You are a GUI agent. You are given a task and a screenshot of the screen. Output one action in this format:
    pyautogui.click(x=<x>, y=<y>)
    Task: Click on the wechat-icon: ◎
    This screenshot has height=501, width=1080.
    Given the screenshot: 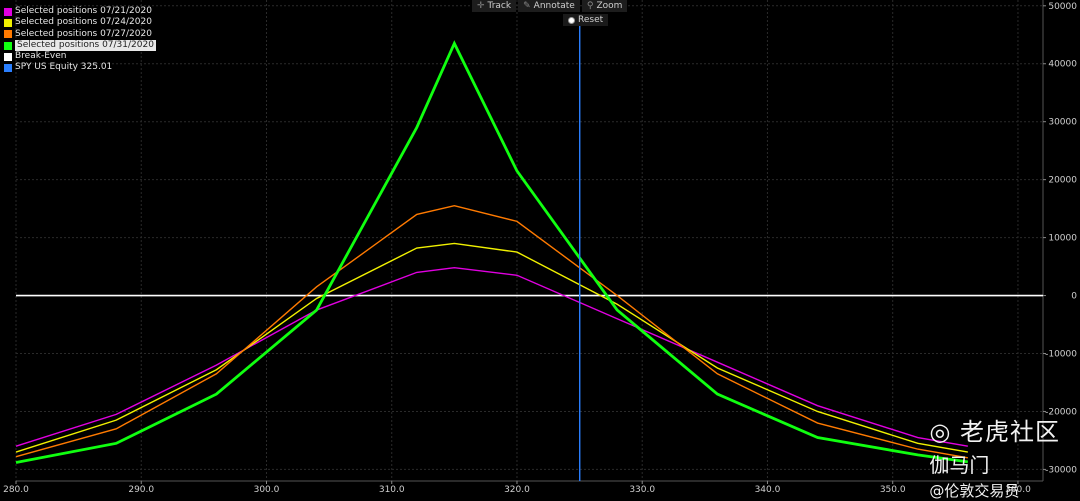 What is the action you would take?
    pyautogui.click(x=944, y=432)
    